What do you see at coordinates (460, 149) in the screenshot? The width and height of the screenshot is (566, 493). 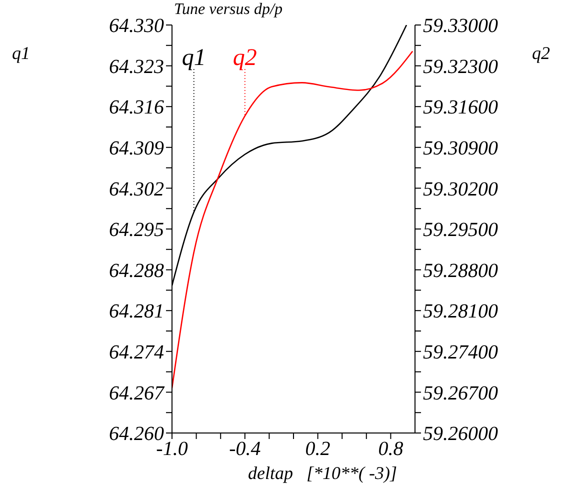 I see `y2-tick-label: 59.30900` at bounding box center [460, 149].